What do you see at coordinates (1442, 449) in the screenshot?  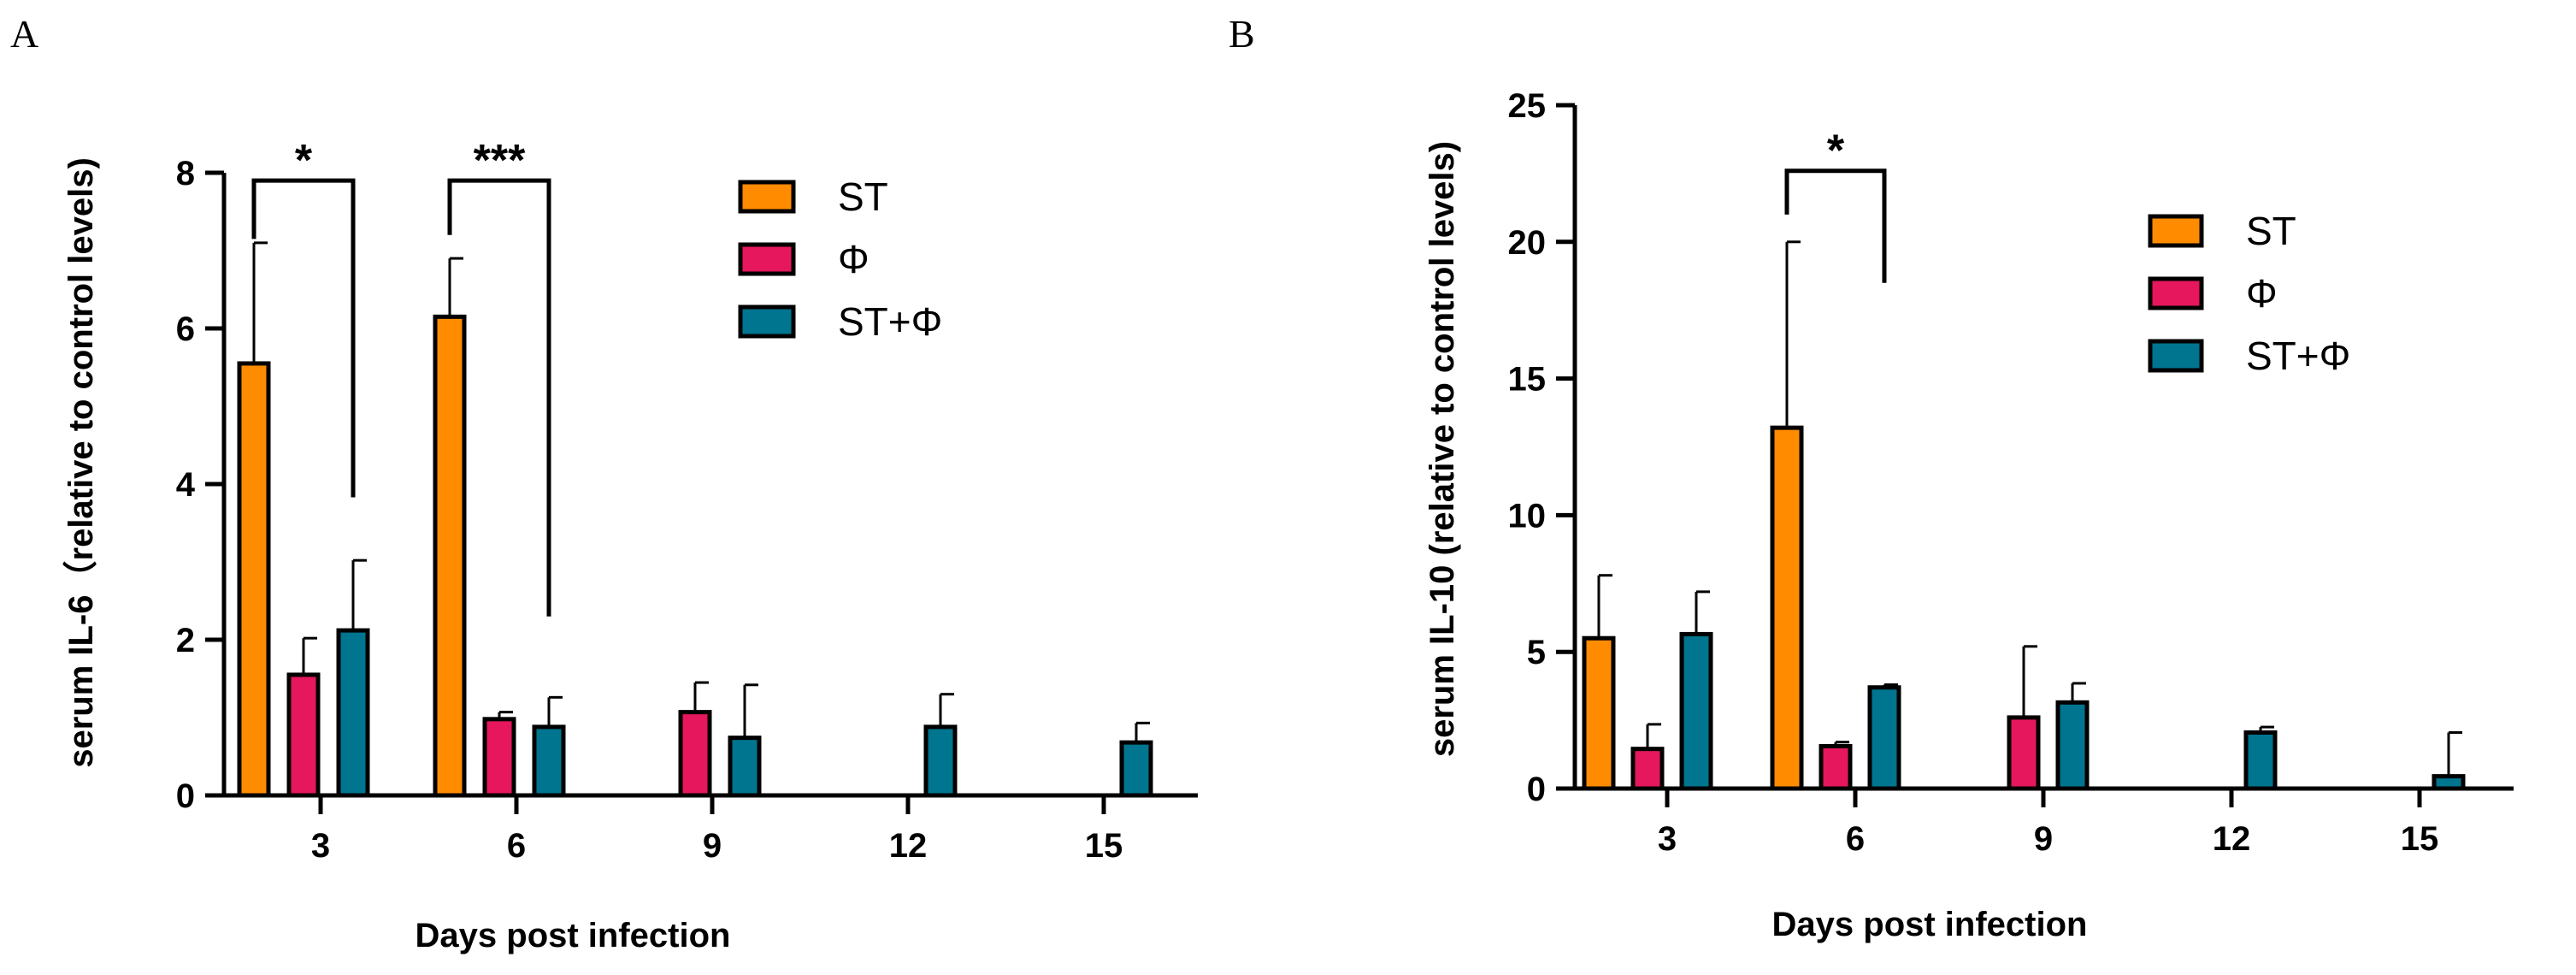 I see `y-axis-title: serum IL-10 (relative to control levels)` at bounding box center [1442, 449].